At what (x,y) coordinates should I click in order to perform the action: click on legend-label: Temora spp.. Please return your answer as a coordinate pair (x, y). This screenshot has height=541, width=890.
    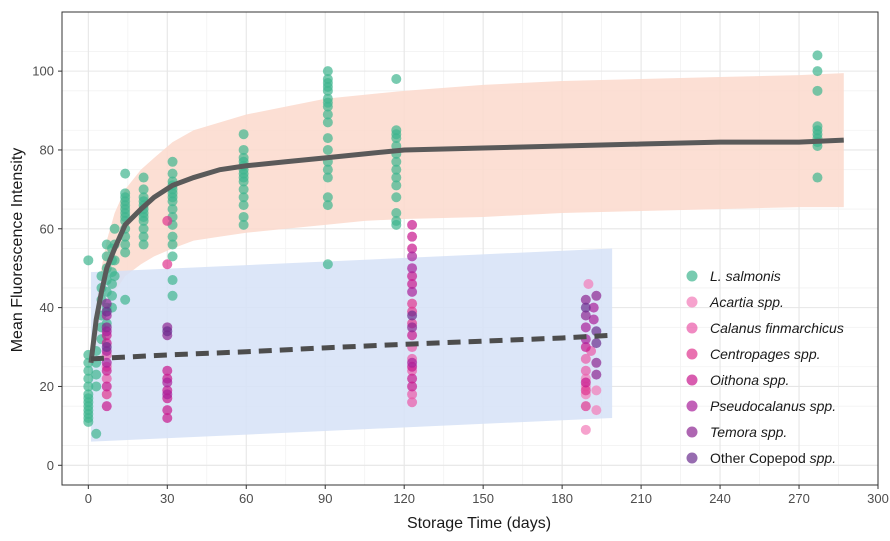
    Looking at the image, I should click on (748, 432).